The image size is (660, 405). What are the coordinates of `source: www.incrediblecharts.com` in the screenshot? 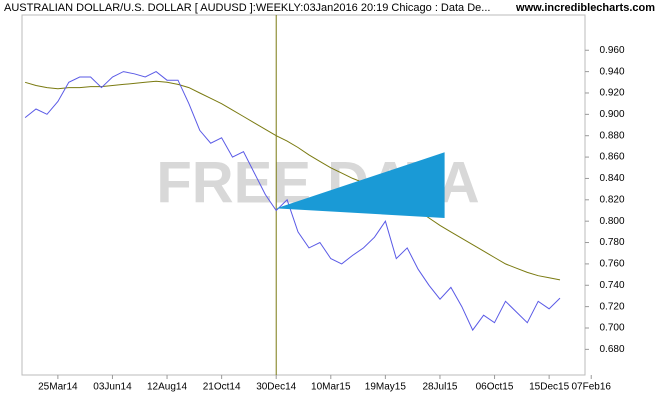 It's located at (585, 8).